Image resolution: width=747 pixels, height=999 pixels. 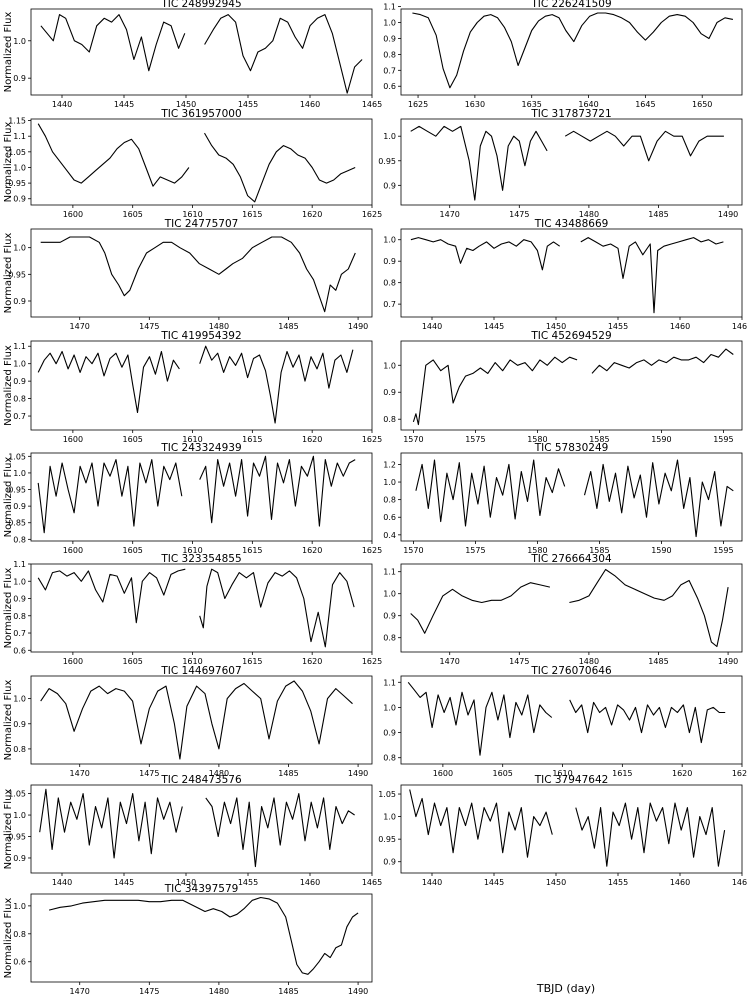 I want to click on x-tick-label: 1585, so click(x=599, y=550).